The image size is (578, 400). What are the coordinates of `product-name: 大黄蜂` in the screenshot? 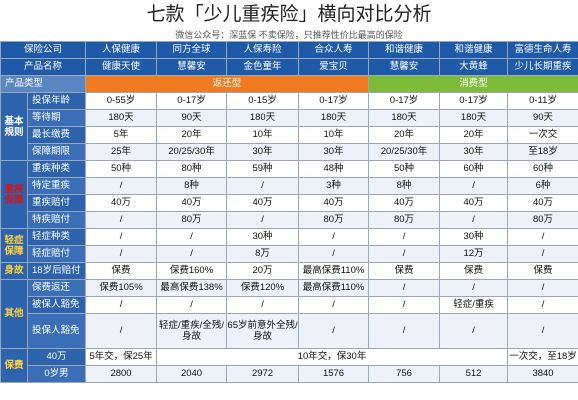 It's located at (474, 67).